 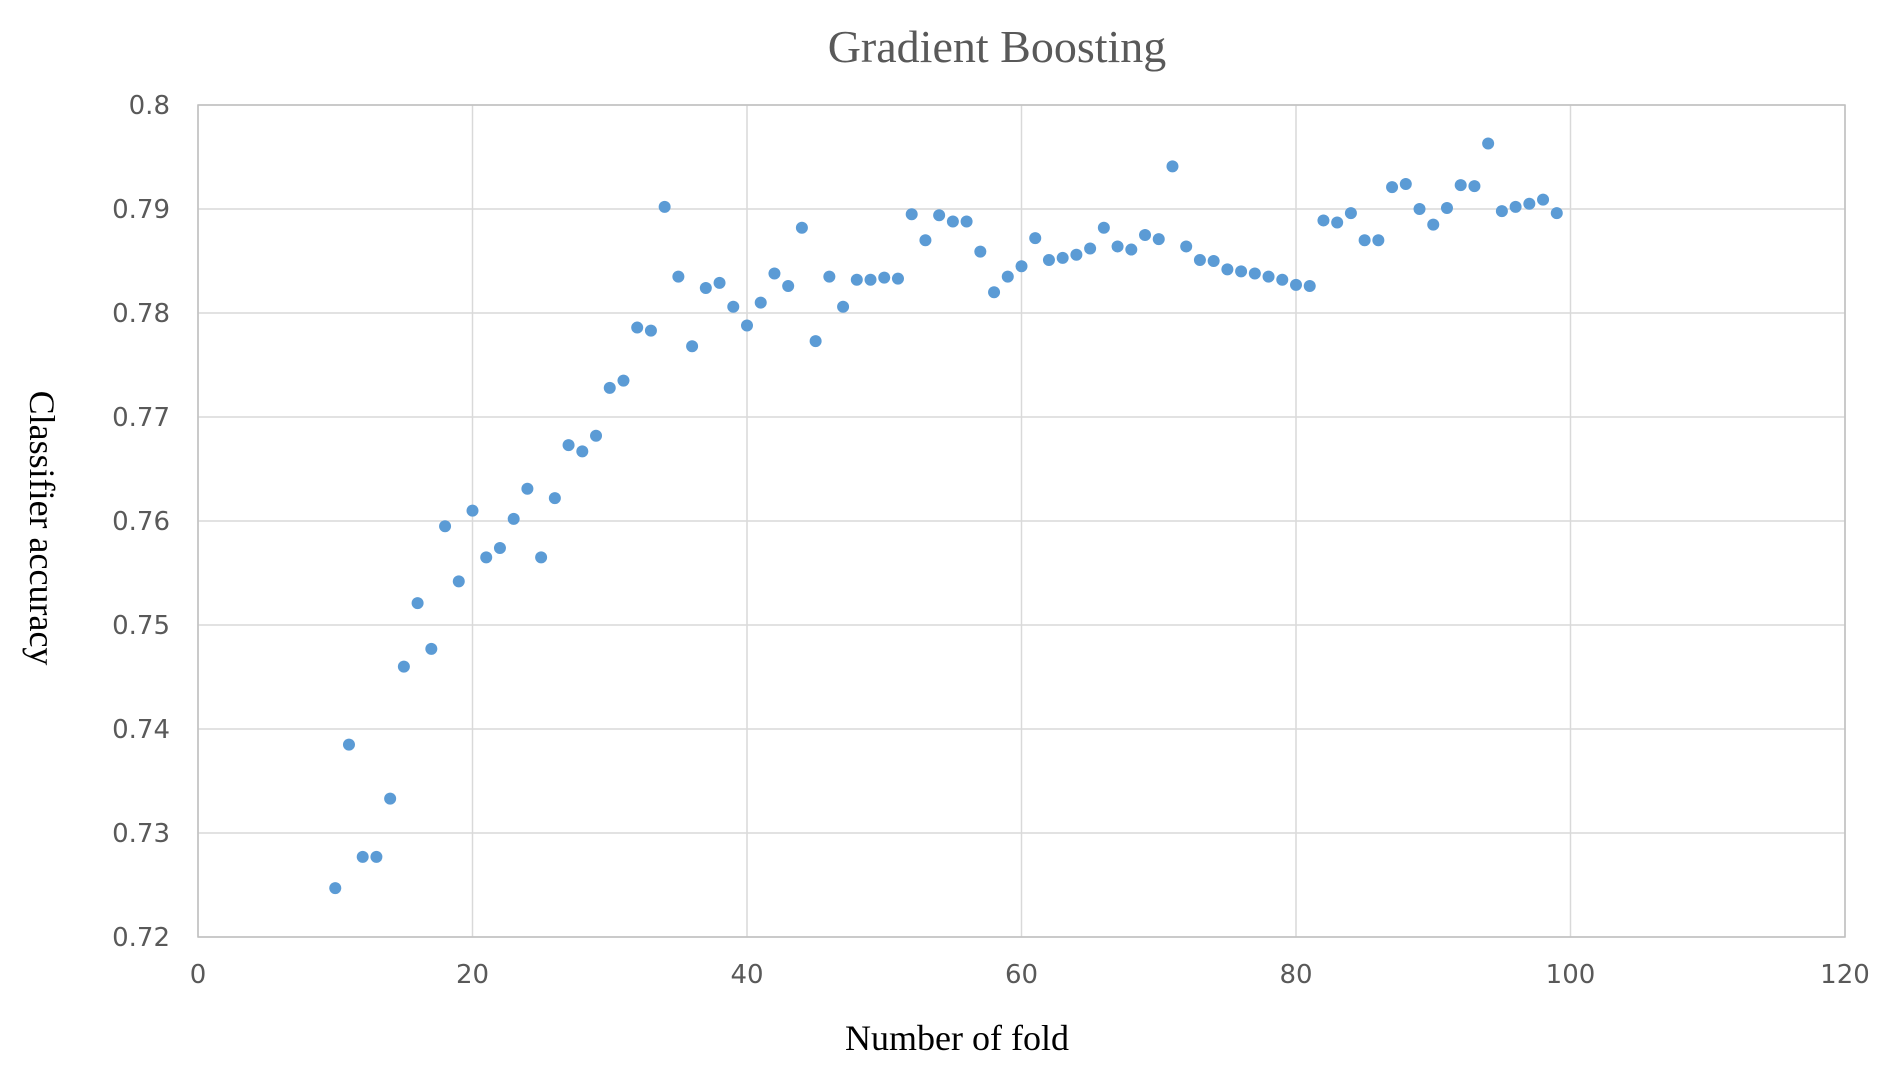 I want to click on x-tick-label: 80, so click(x=1295, y=975).